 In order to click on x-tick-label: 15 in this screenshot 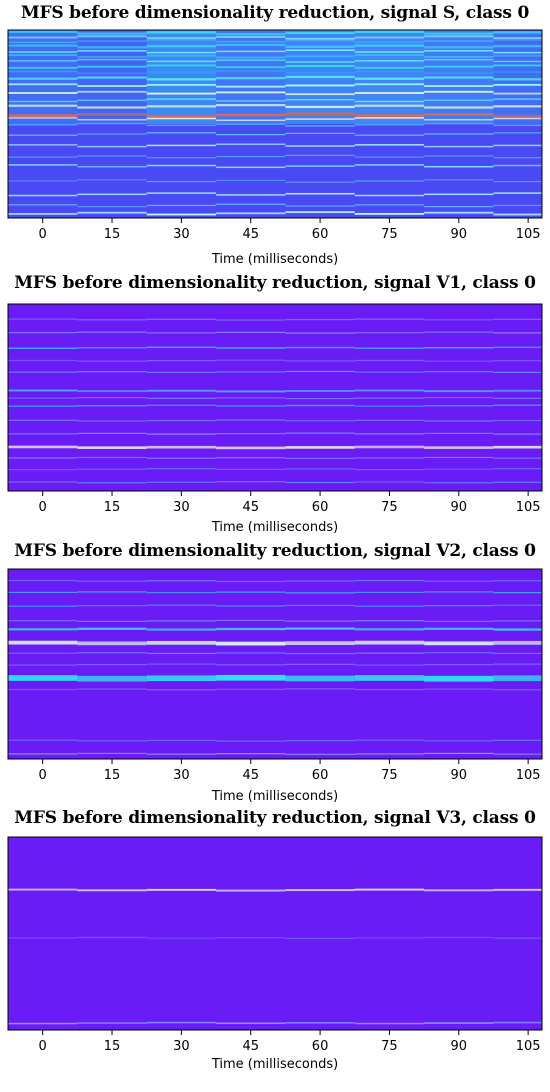, I will do `click(112, 775)`.